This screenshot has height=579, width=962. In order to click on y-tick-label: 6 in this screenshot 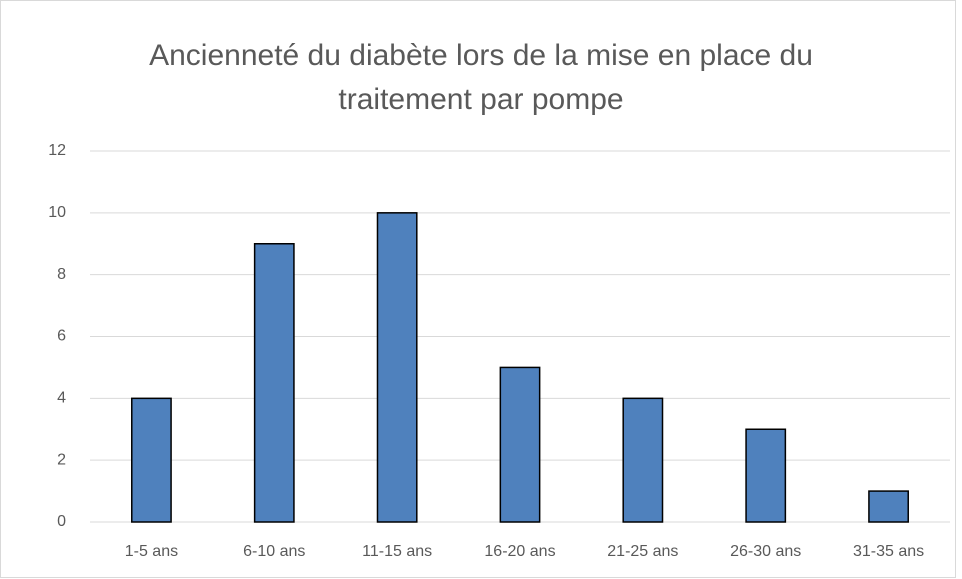, I will do `click(61, 336)`.